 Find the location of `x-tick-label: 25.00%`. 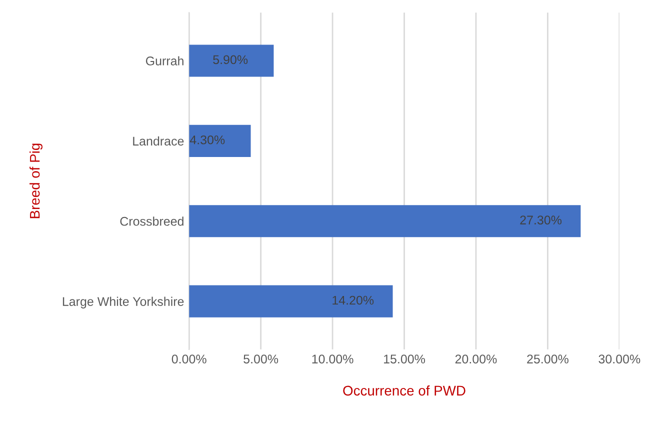

x-tick-label: 25.00% is located at coordinates (547, 359).